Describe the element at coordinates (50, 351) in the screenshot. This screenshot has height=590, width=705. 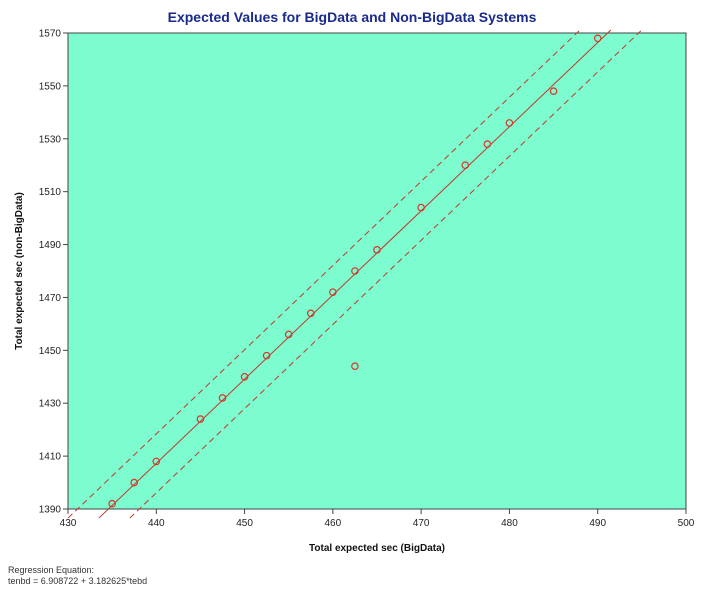
I see `y-tick-label: 1450` at that location.